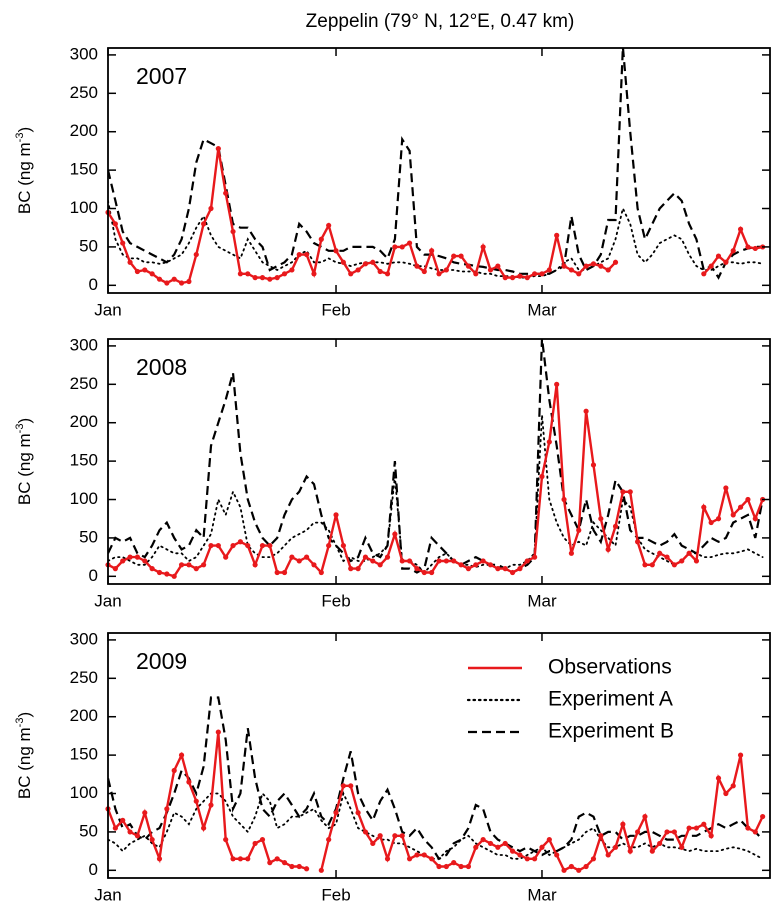 The image size is (783, 913). Describe the element at coordinates (610, 667) in the screenshot. I see `legend-label: Observations` at that location.